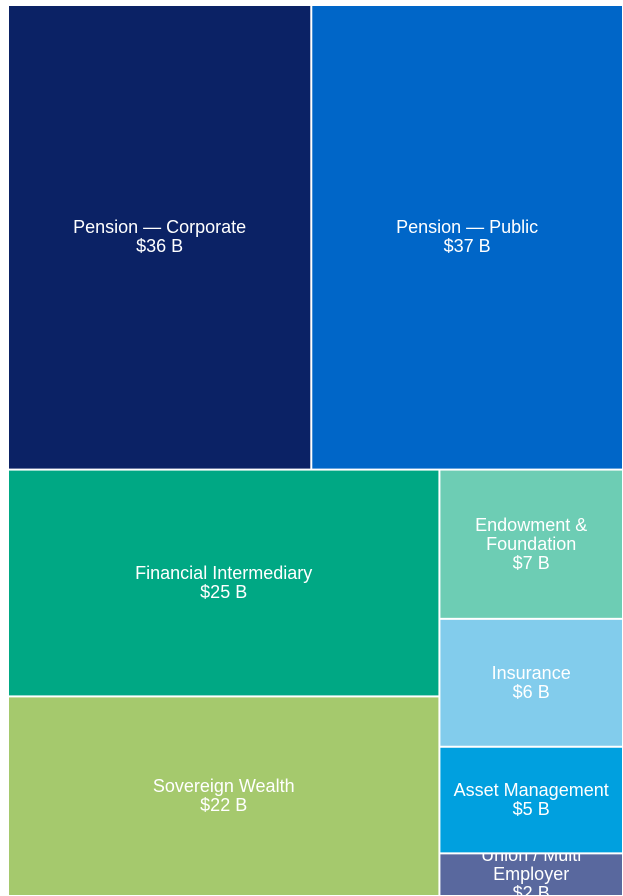 This screenshot has height=896, width=623. Describe the element at coordinates (531, 562) in the screenshot. I see `value-label: $7 B` at that location.